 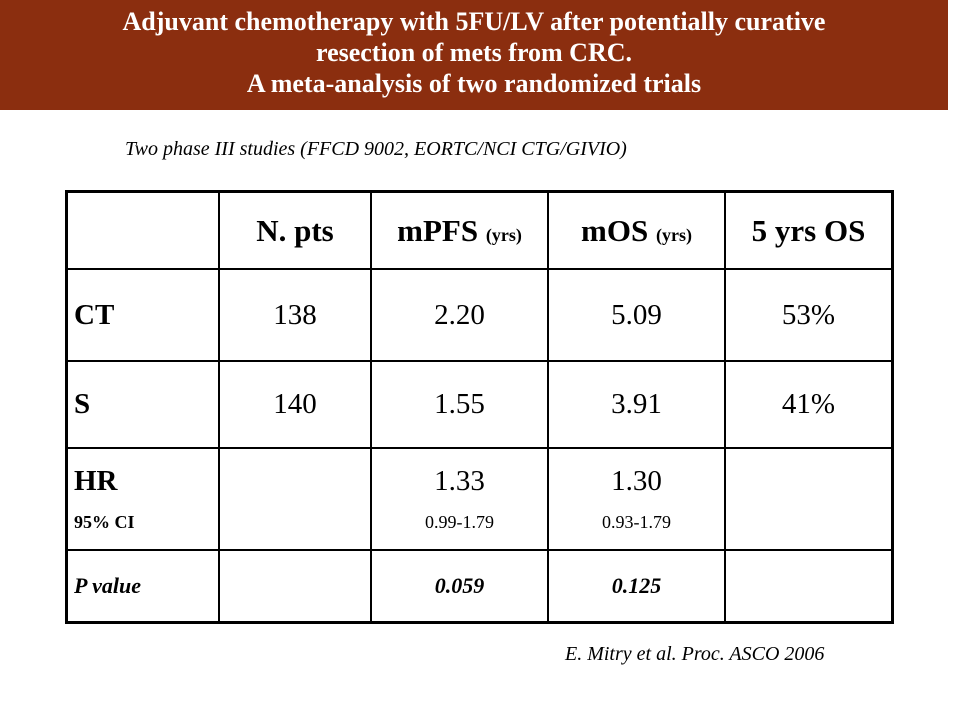 I want to click on column-title: 5 yrs OS, so click(x=808, y=230).